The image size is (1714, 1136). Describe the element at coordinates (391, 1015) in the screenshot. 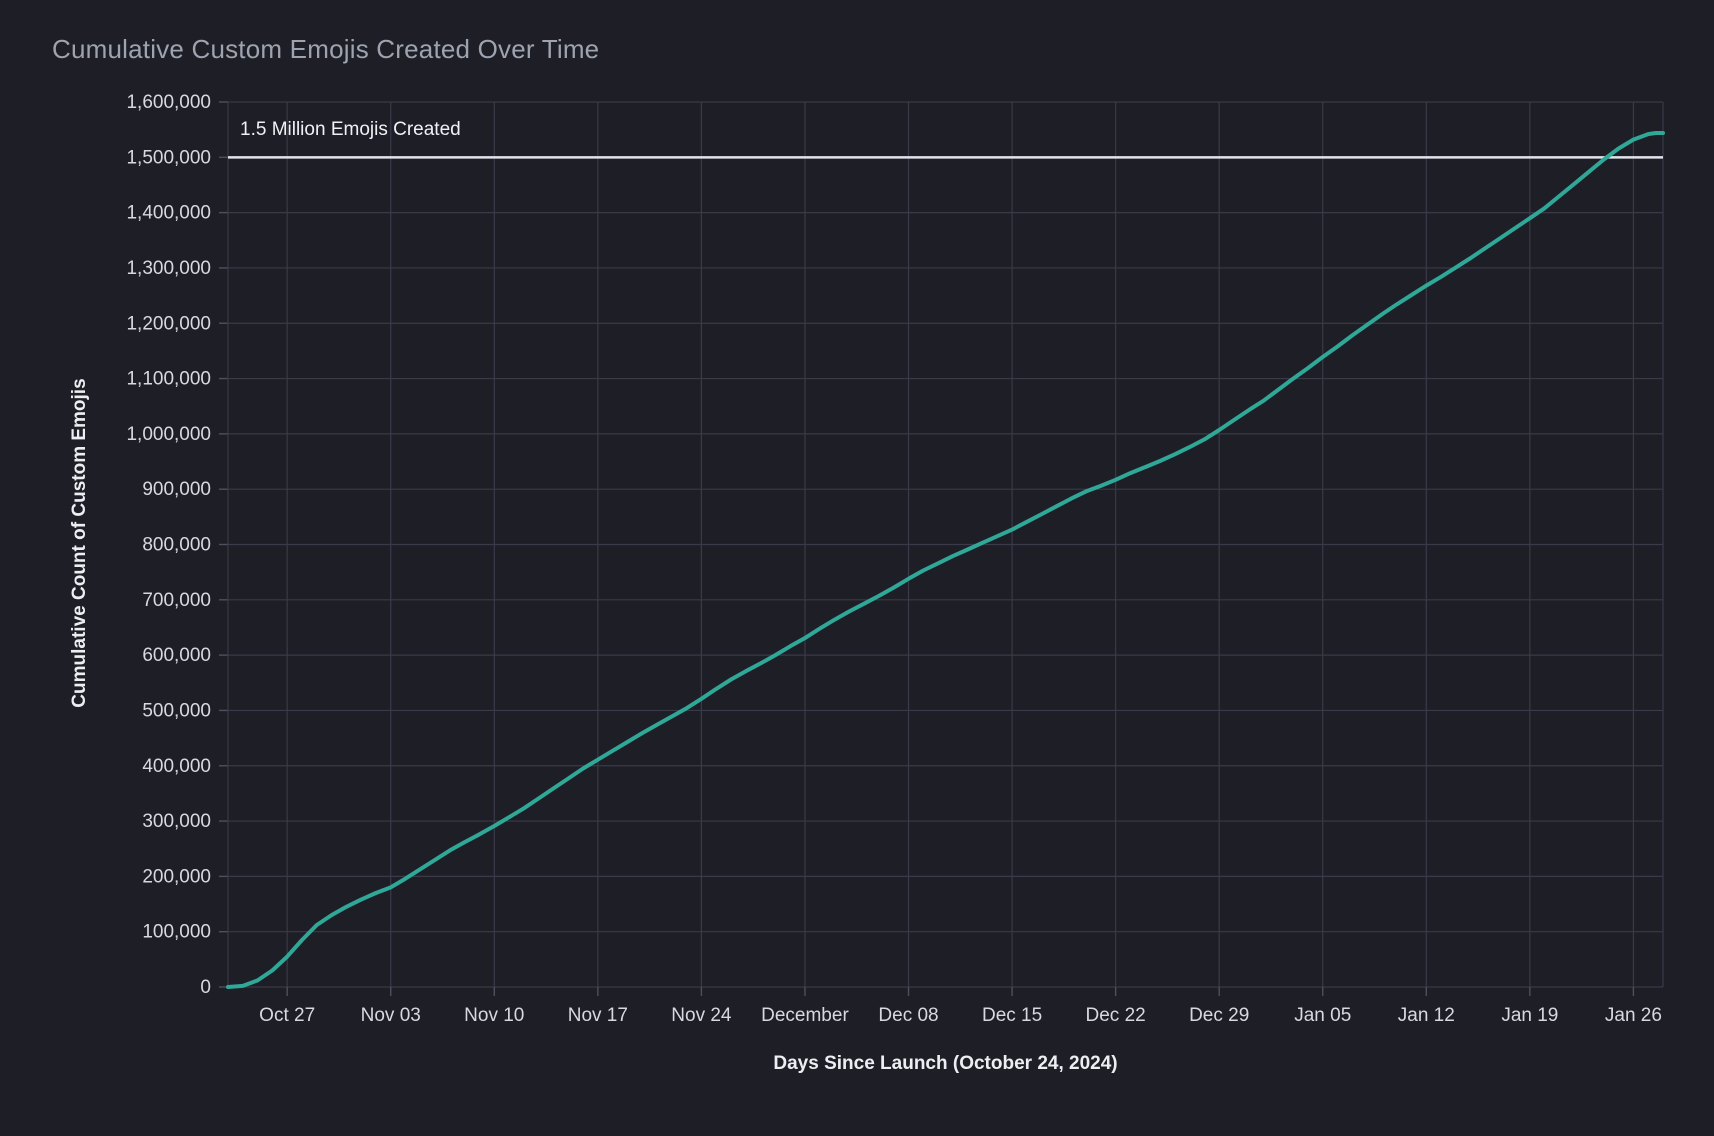

I see `x-tick-label: Nov 03` at that location.